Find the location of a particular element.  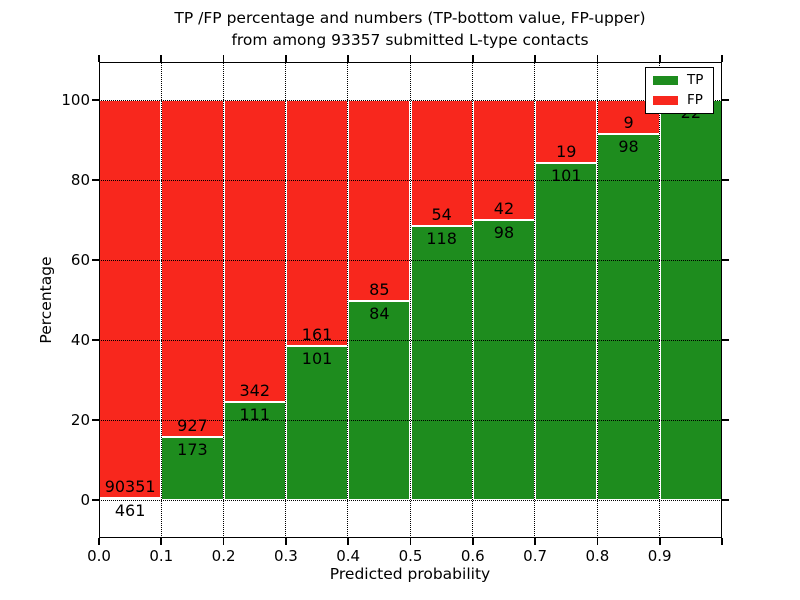

y-tick-label: 0 is located at coordinates (85, 500).